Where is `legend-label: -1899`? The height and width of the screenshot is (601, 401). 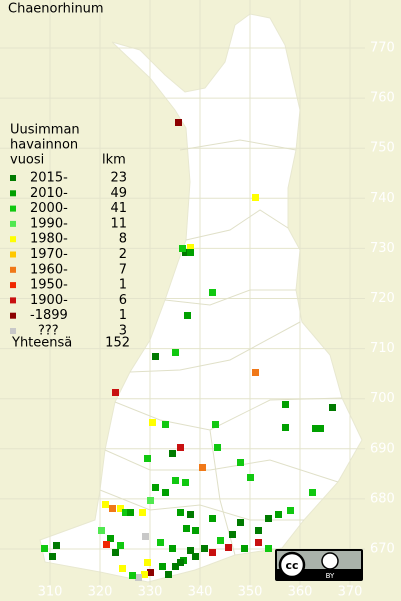
legend-label: -1899 is located at coordinates (49, 315).